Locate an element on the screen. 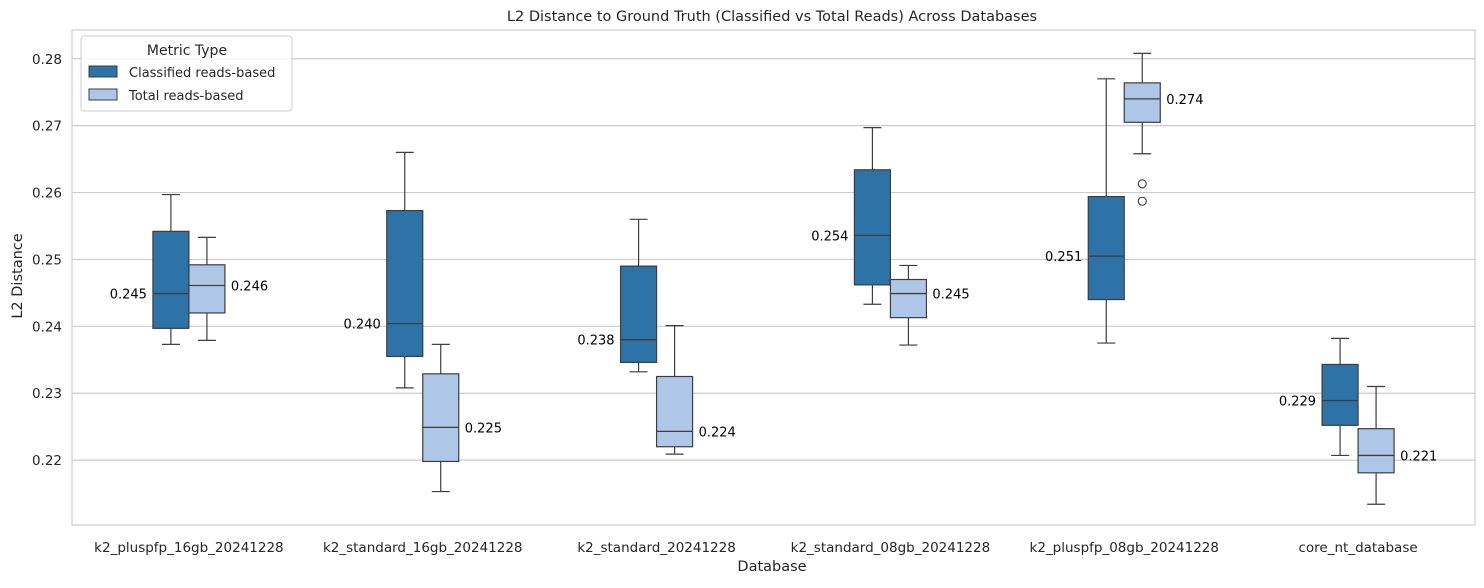 The width and height of the screenshot is (1484, 588). x-tick-label: k2_standard_08gb_20241228 is located at coordinates (891, 548).